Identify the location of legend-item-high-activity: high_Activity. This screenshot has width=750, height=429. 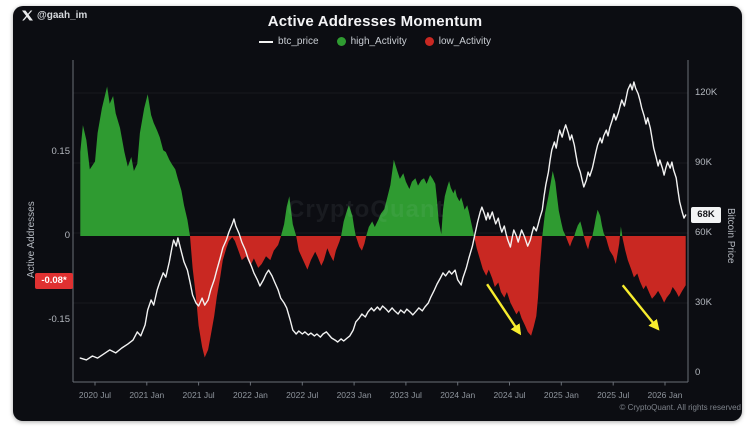
(371, 41).